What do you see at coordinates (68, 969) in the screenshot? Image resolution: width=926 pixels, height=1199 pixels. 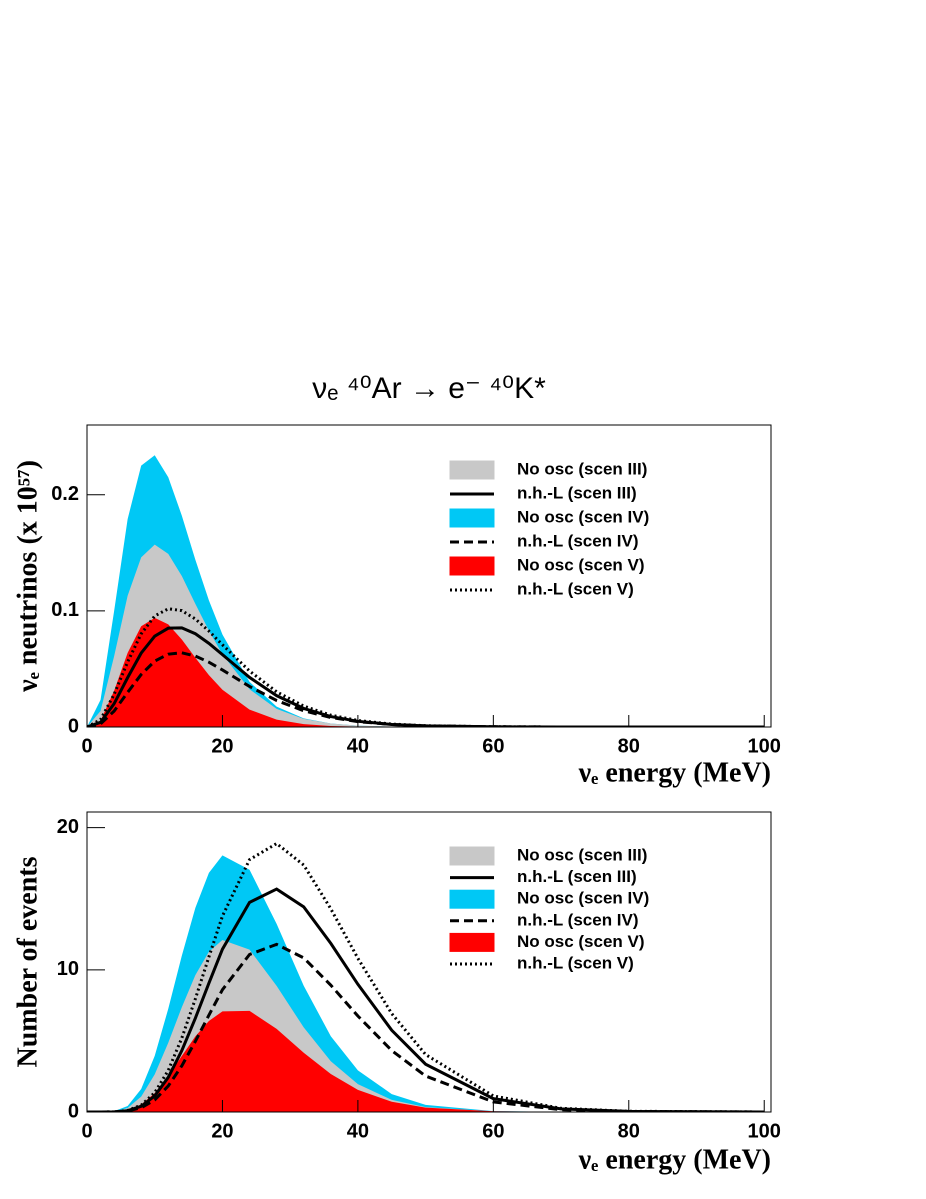 I see `y-tick-label: 10` at bounding box center [68, 969].